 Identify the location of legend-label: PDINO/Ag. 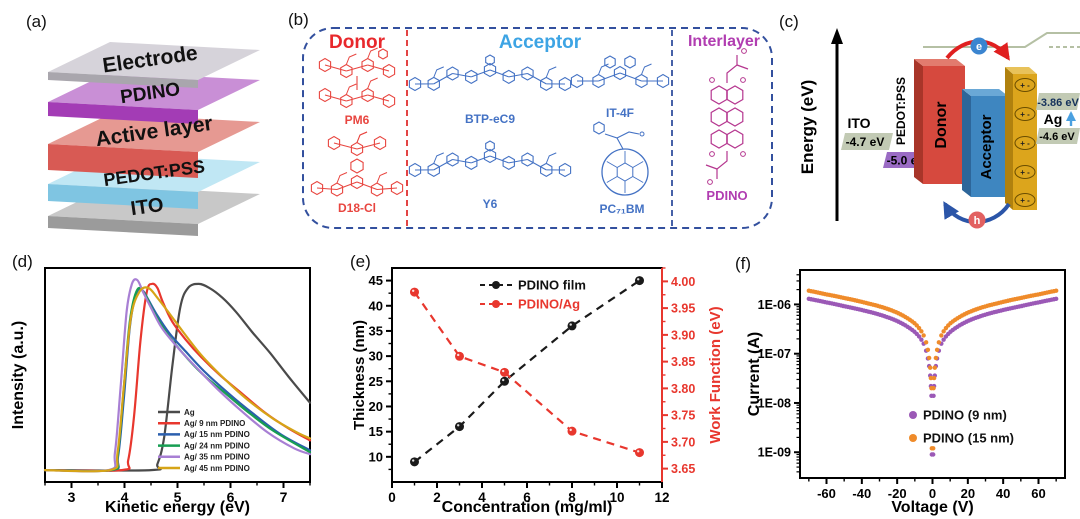
(549, 304).